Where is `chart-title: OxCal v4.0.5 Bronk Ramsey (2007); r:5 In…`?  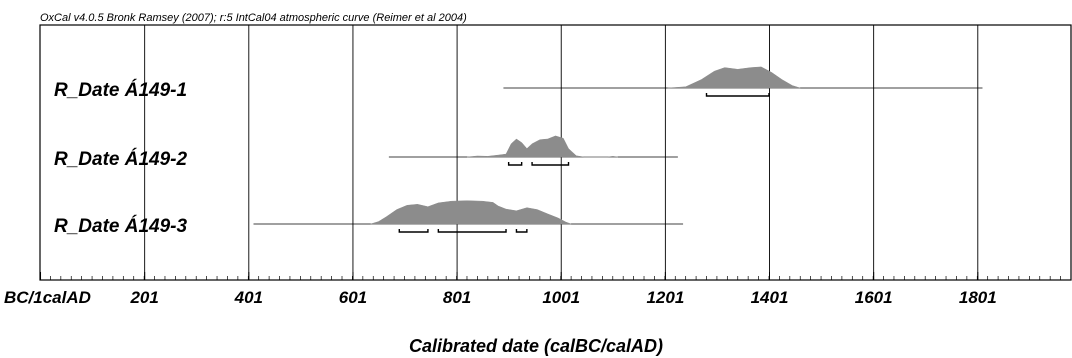
chart-title: OxCal v4.0.5 Bronk Ramsey (2007); r:5 In… is located at coordinates (253, 18).